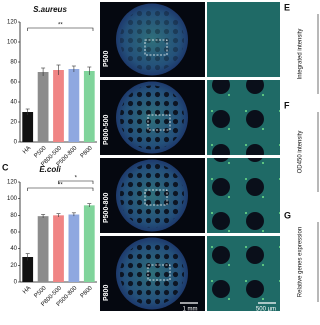  What do you see at coordinates (5, 167) in the screenshot?
I see `panel-label: C` at bounding box center [5, 167].